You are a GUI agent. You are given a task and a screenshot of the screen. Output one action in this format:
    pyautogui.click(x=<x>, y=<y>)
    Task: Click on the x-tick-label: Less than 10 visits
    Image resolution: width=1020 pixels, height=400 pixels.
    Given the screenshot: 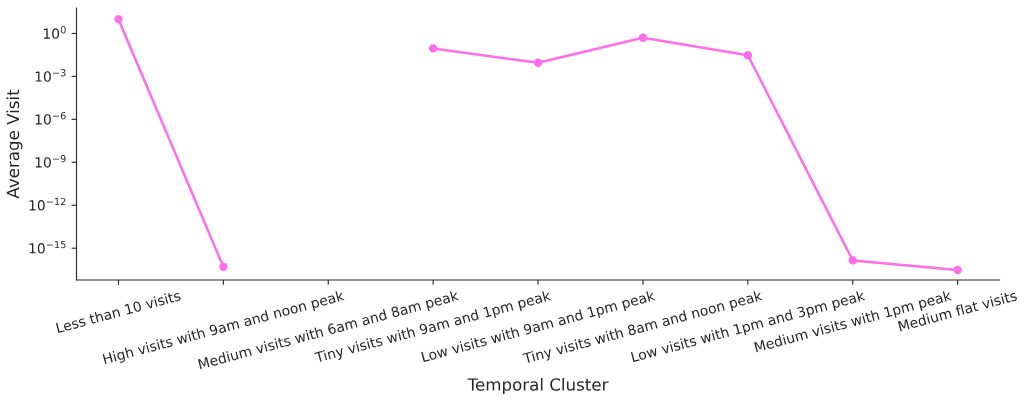 What is the action you would take?
    pyautogui.click(x=118, y=311)
    